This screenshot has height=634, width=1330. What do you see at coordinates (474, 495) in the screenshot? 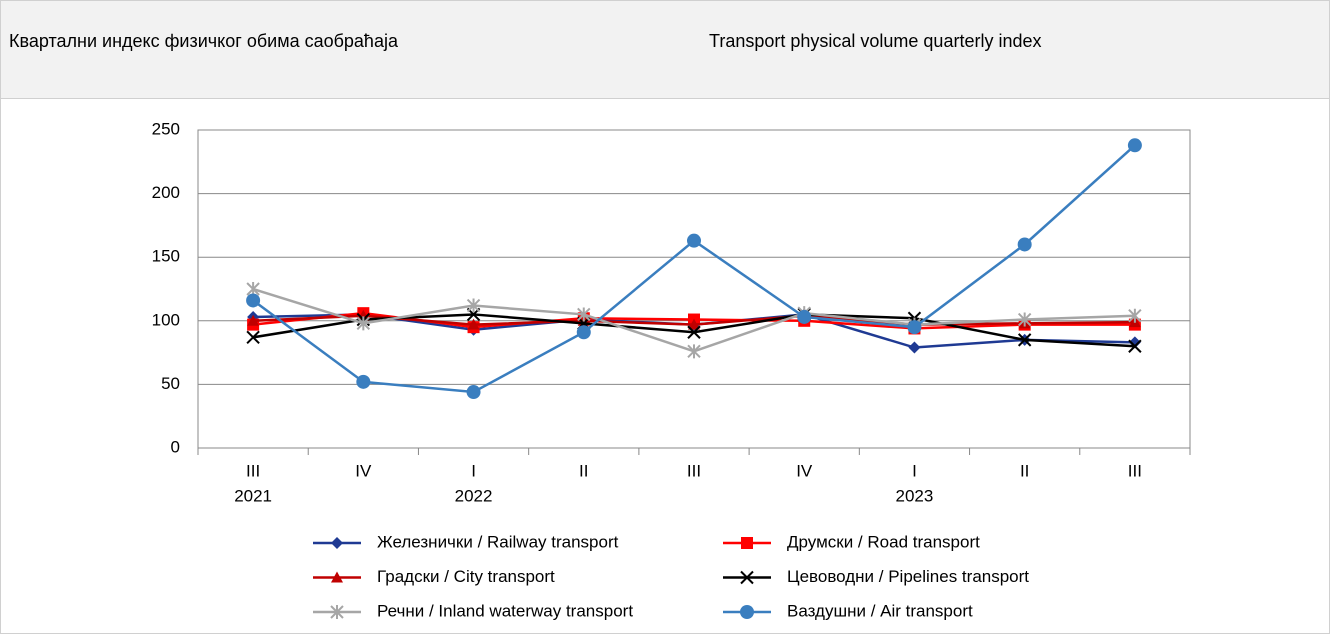
I see `x-year-label: 2022` at bounding box center [474, 495].